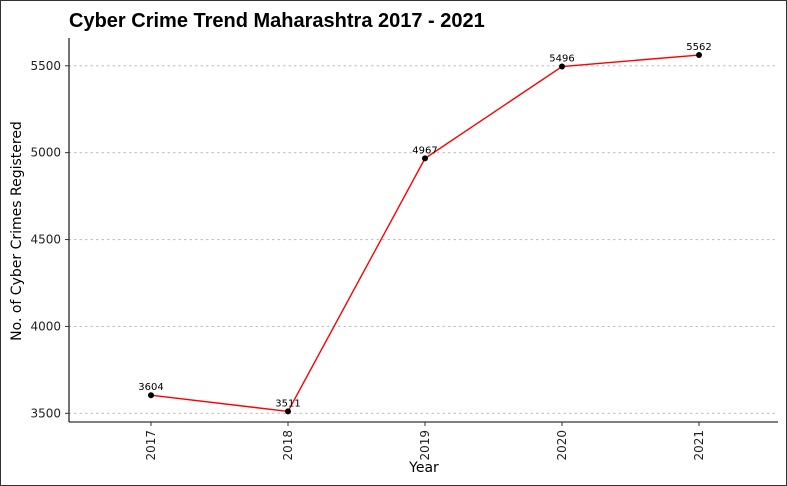  Describe the element at coordinates (45, 240) in the screenshot. I see `y-tick-label: 4500` at that location.